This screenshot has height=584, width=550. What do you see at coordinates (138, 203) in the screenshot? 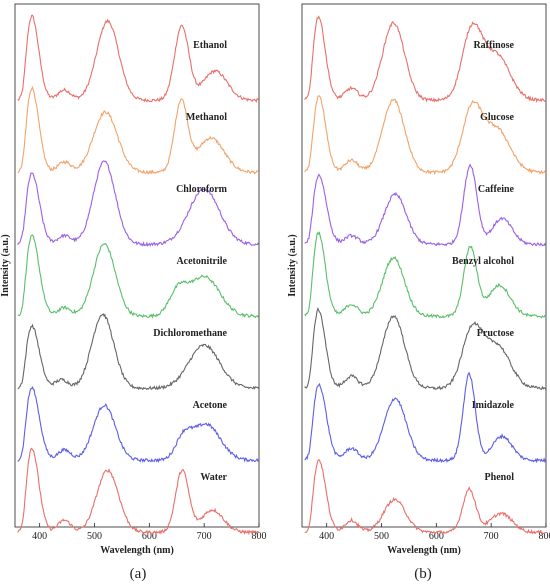
I see `spectrum-line-chloroform` at bounding box center [138, 203].